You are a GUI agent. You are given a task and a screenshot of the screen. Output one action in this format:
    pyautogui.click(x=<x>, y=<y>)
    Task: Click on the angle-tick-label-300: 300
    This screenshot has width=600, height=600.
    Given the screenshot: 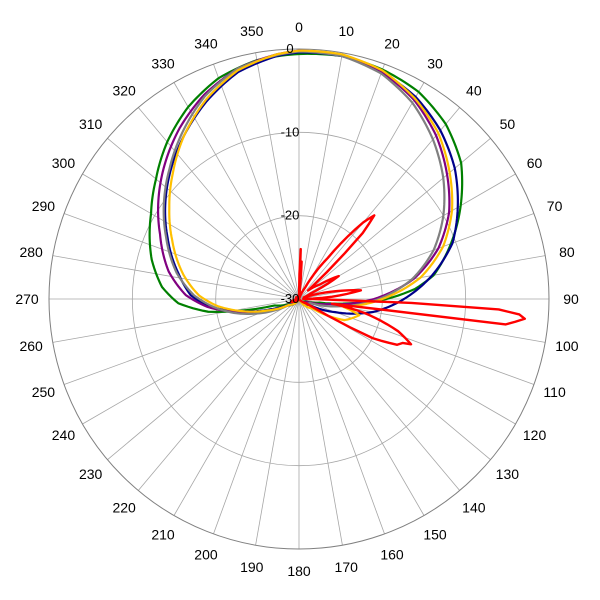 What is the action you would take?
    pyautogui.click(x=64, y=163)
    